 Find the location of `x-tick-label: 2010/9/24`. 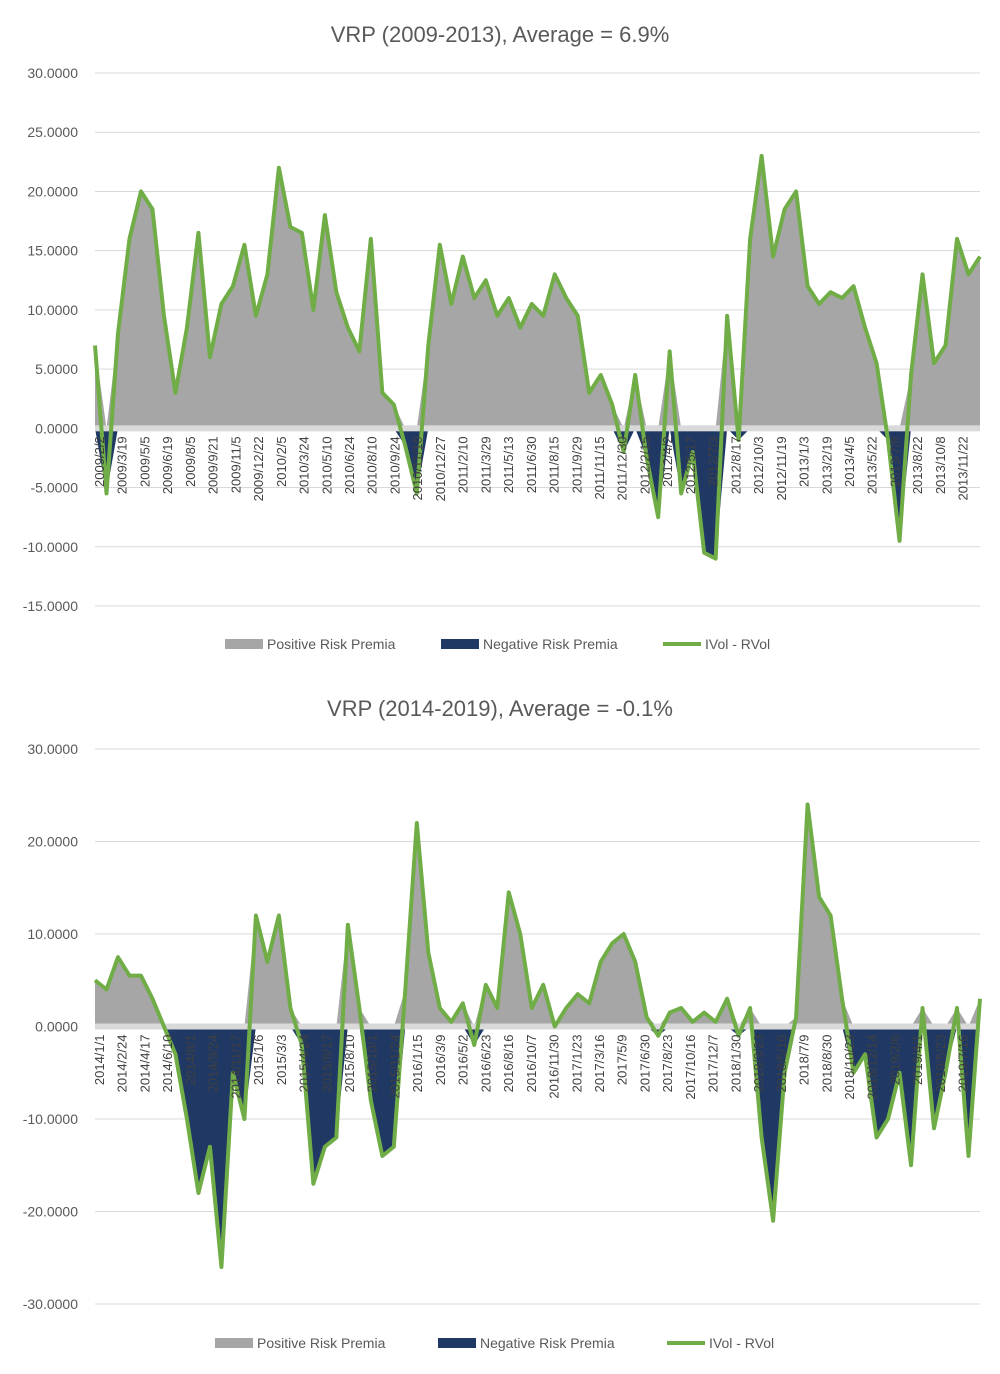

x-tick-label: 2010/9/24 is located at coordinates (394, 465).